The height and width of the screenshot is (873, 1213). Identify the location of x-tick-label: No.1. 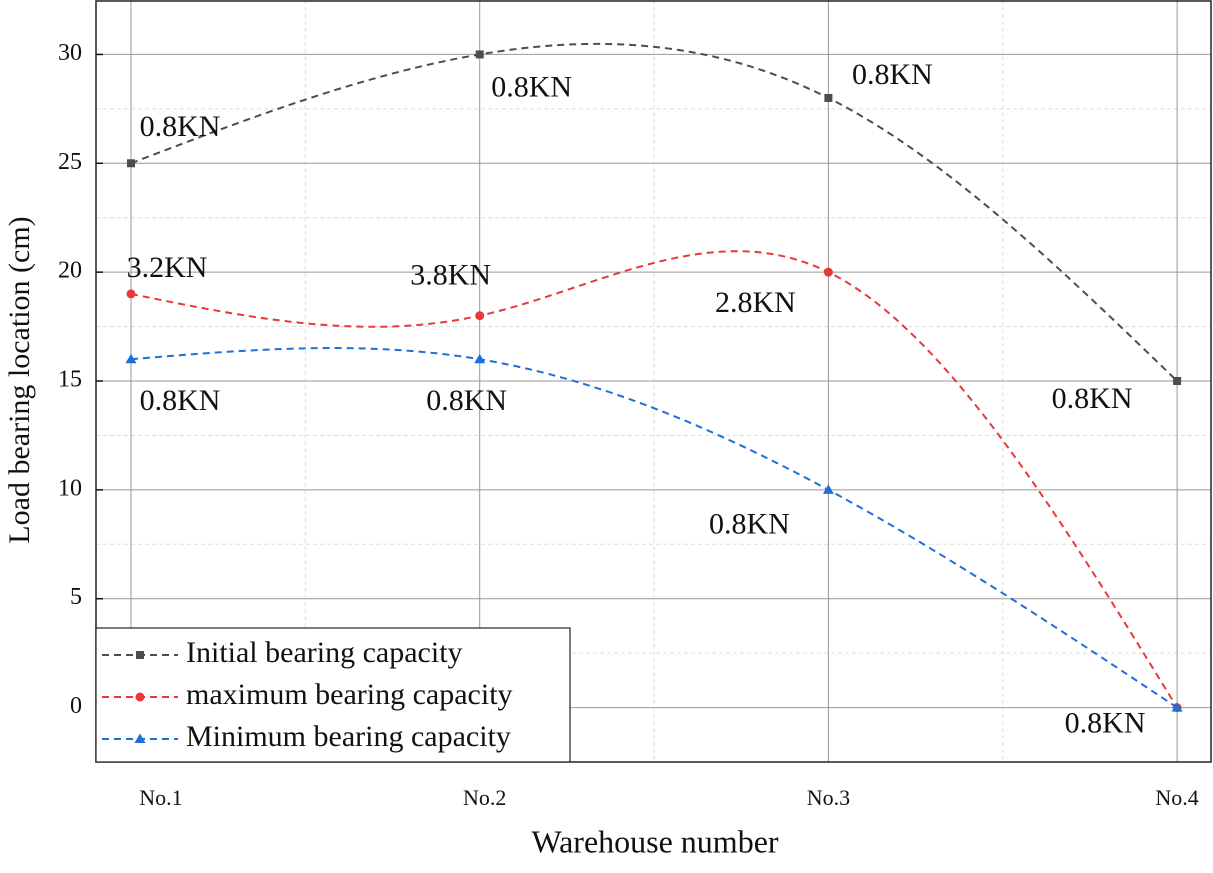
(160, 797).